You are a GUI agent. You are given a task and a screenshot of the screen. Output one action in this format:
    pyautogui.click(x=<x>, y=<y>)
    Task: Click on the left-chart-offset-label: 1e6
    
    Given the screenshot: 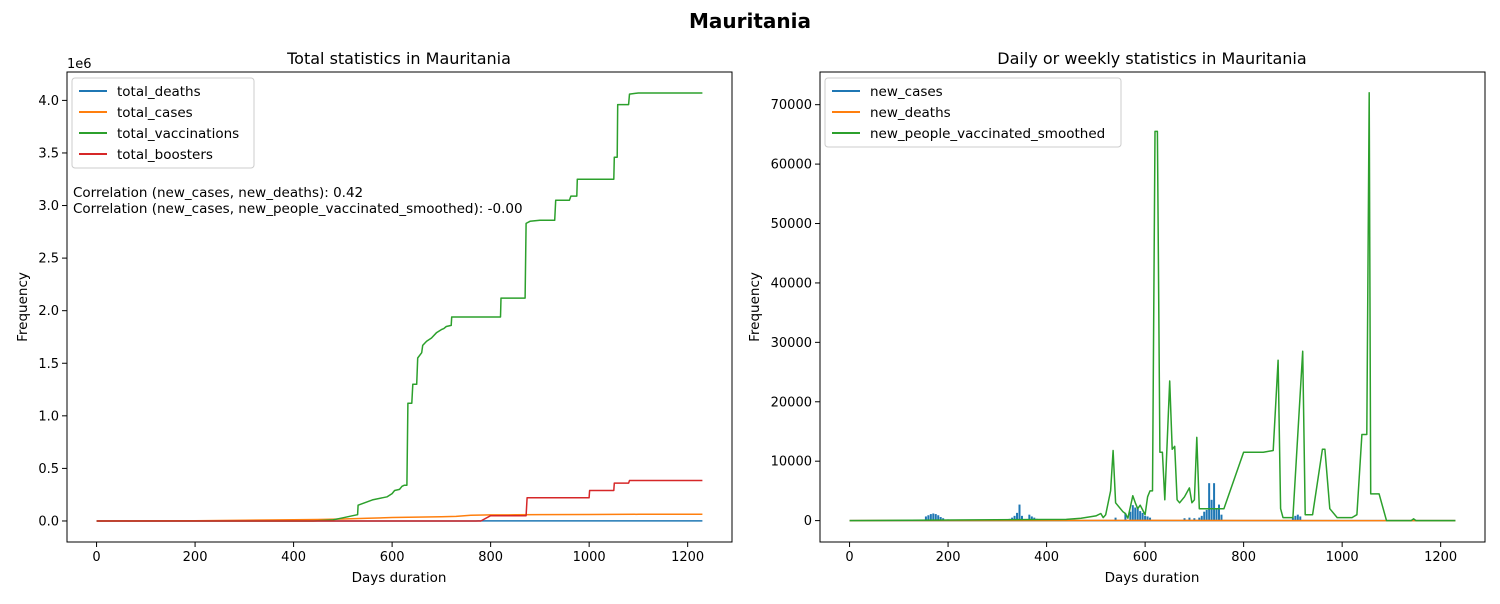 What is the action you would take?
    pyautogui.click(x=79, y=64)
    